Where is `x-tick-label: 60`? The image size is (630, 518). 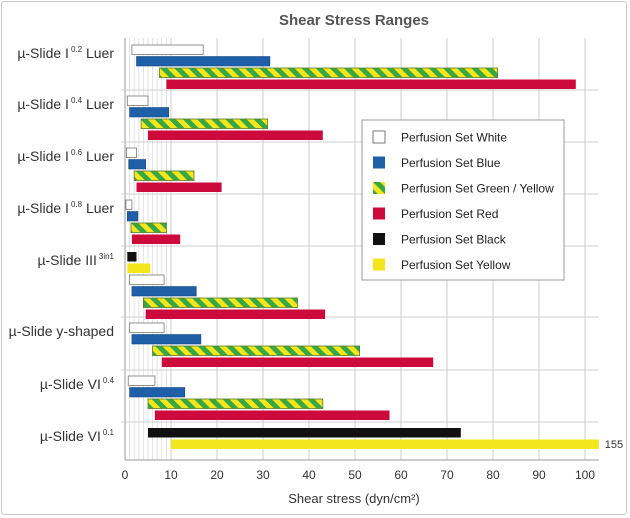 x-tick-label: 60 is located at coordinates (401, 475).